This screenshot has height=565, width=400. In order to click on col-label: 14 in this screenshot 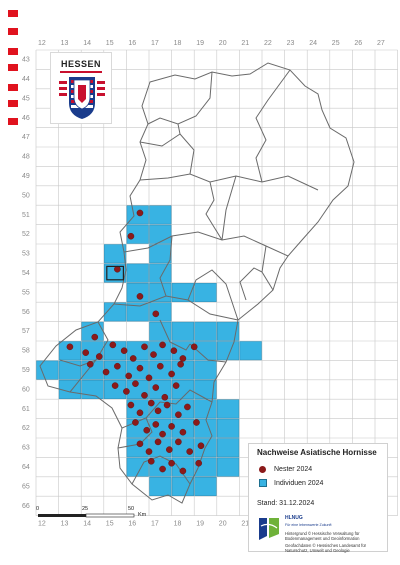, I will do `click(87, 524)`.